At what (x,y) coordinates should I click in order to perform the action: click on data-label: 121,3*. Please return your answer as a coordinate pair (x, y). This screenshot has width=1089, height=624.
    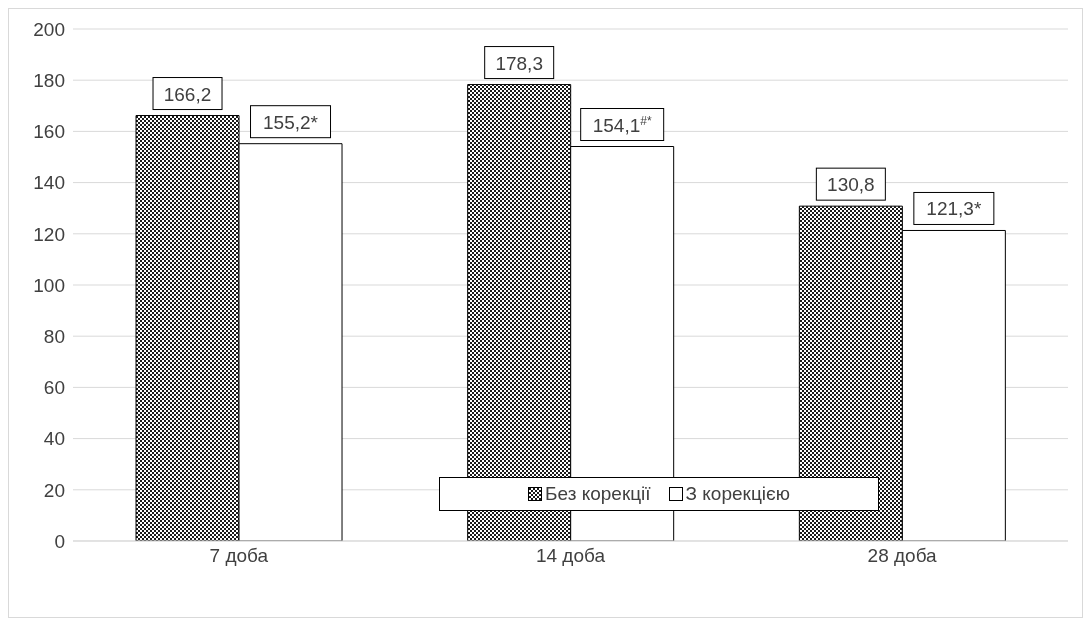
    Looking at the image, I should click on (954, 209).